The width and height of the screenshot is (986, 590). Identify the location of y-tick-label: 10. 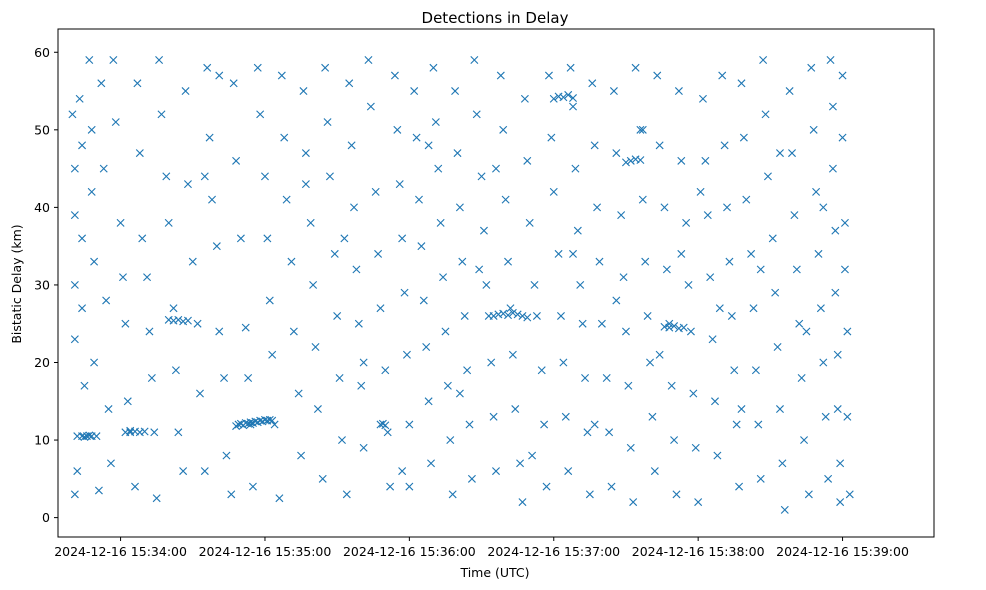
(42, 440).